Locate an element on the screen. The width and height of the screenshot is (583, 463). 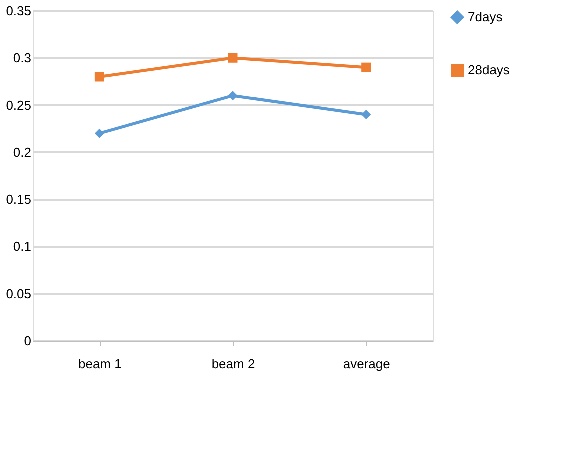
x-tick-label: average is located at coordinates (366, 364).